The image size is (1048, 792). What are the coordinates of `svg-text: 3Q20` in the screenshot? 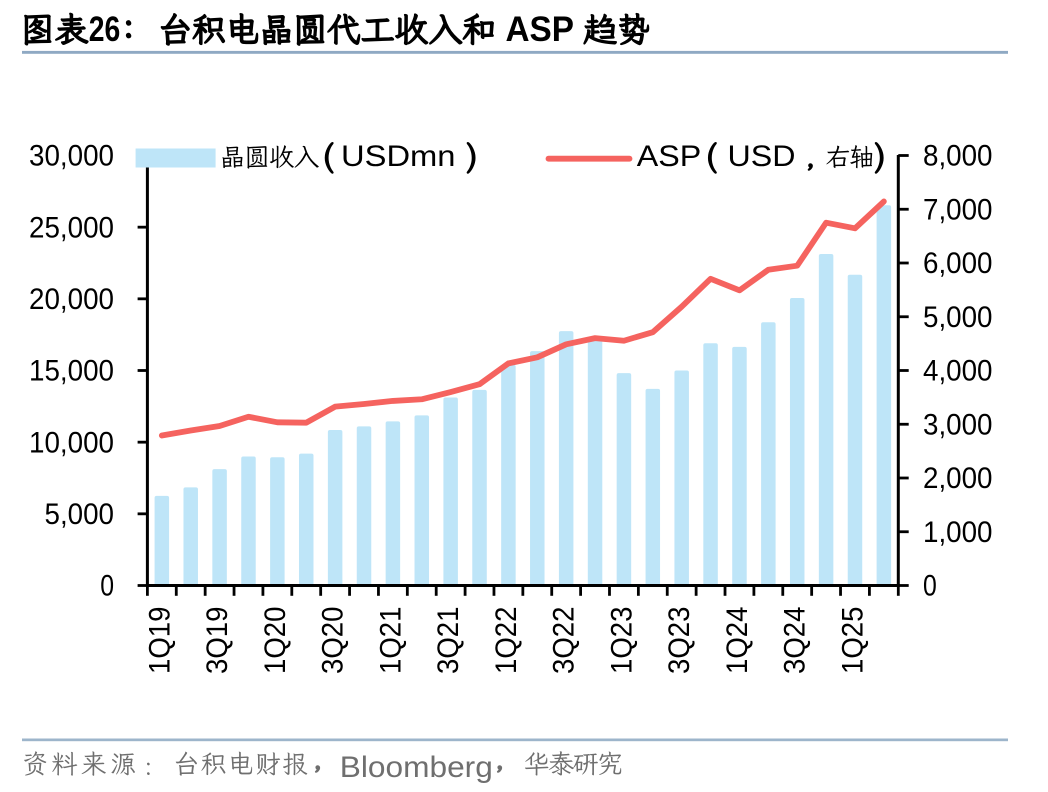 It's located at (333, 641).